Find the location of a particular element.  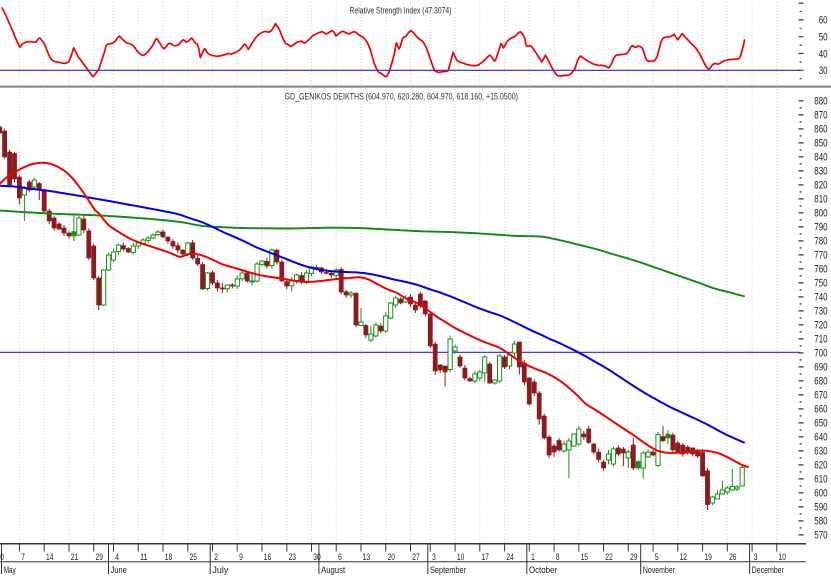

svg-text: 7 is located at coordinates (23, 557).